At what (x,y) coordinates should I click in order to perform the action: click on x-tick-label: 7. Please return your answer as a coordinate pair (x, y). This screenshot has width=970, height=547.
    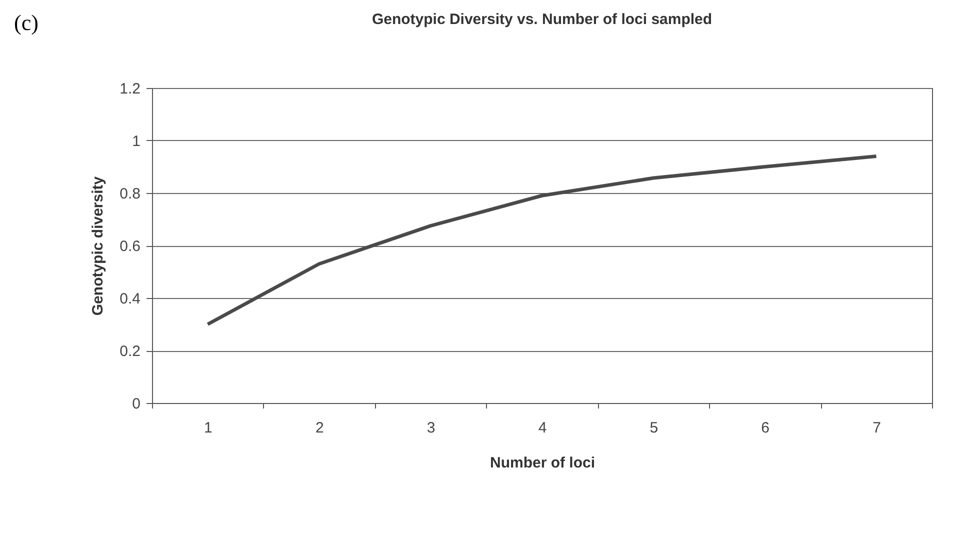
    Looking at the image, I should click on (876, 428).